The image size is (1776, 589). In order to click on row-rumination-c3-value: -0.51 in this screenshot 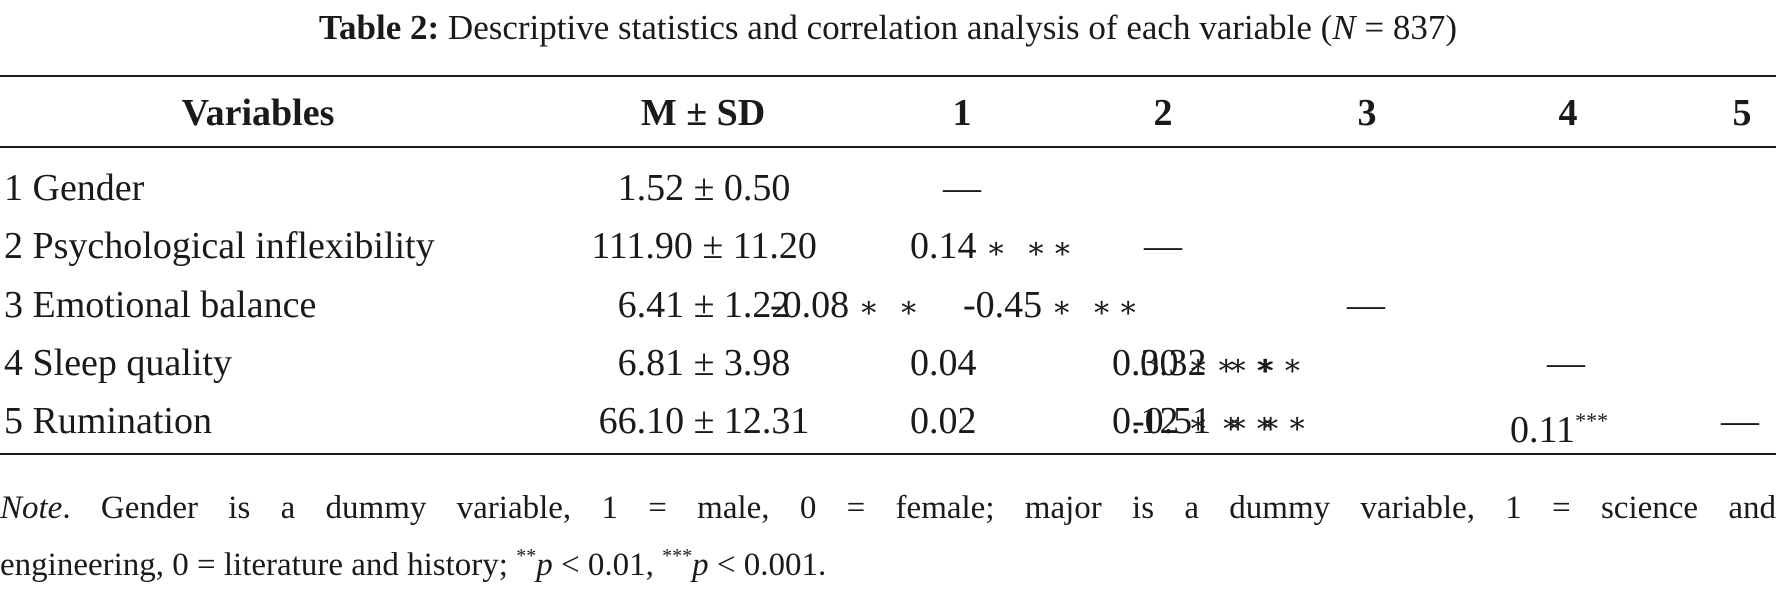, I will do `click(1172, 421)`.